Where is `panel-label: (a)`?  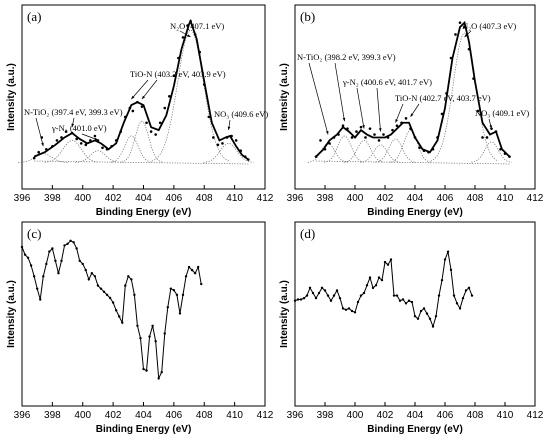 panel-label: (a) is located at coordinates (34, 16).